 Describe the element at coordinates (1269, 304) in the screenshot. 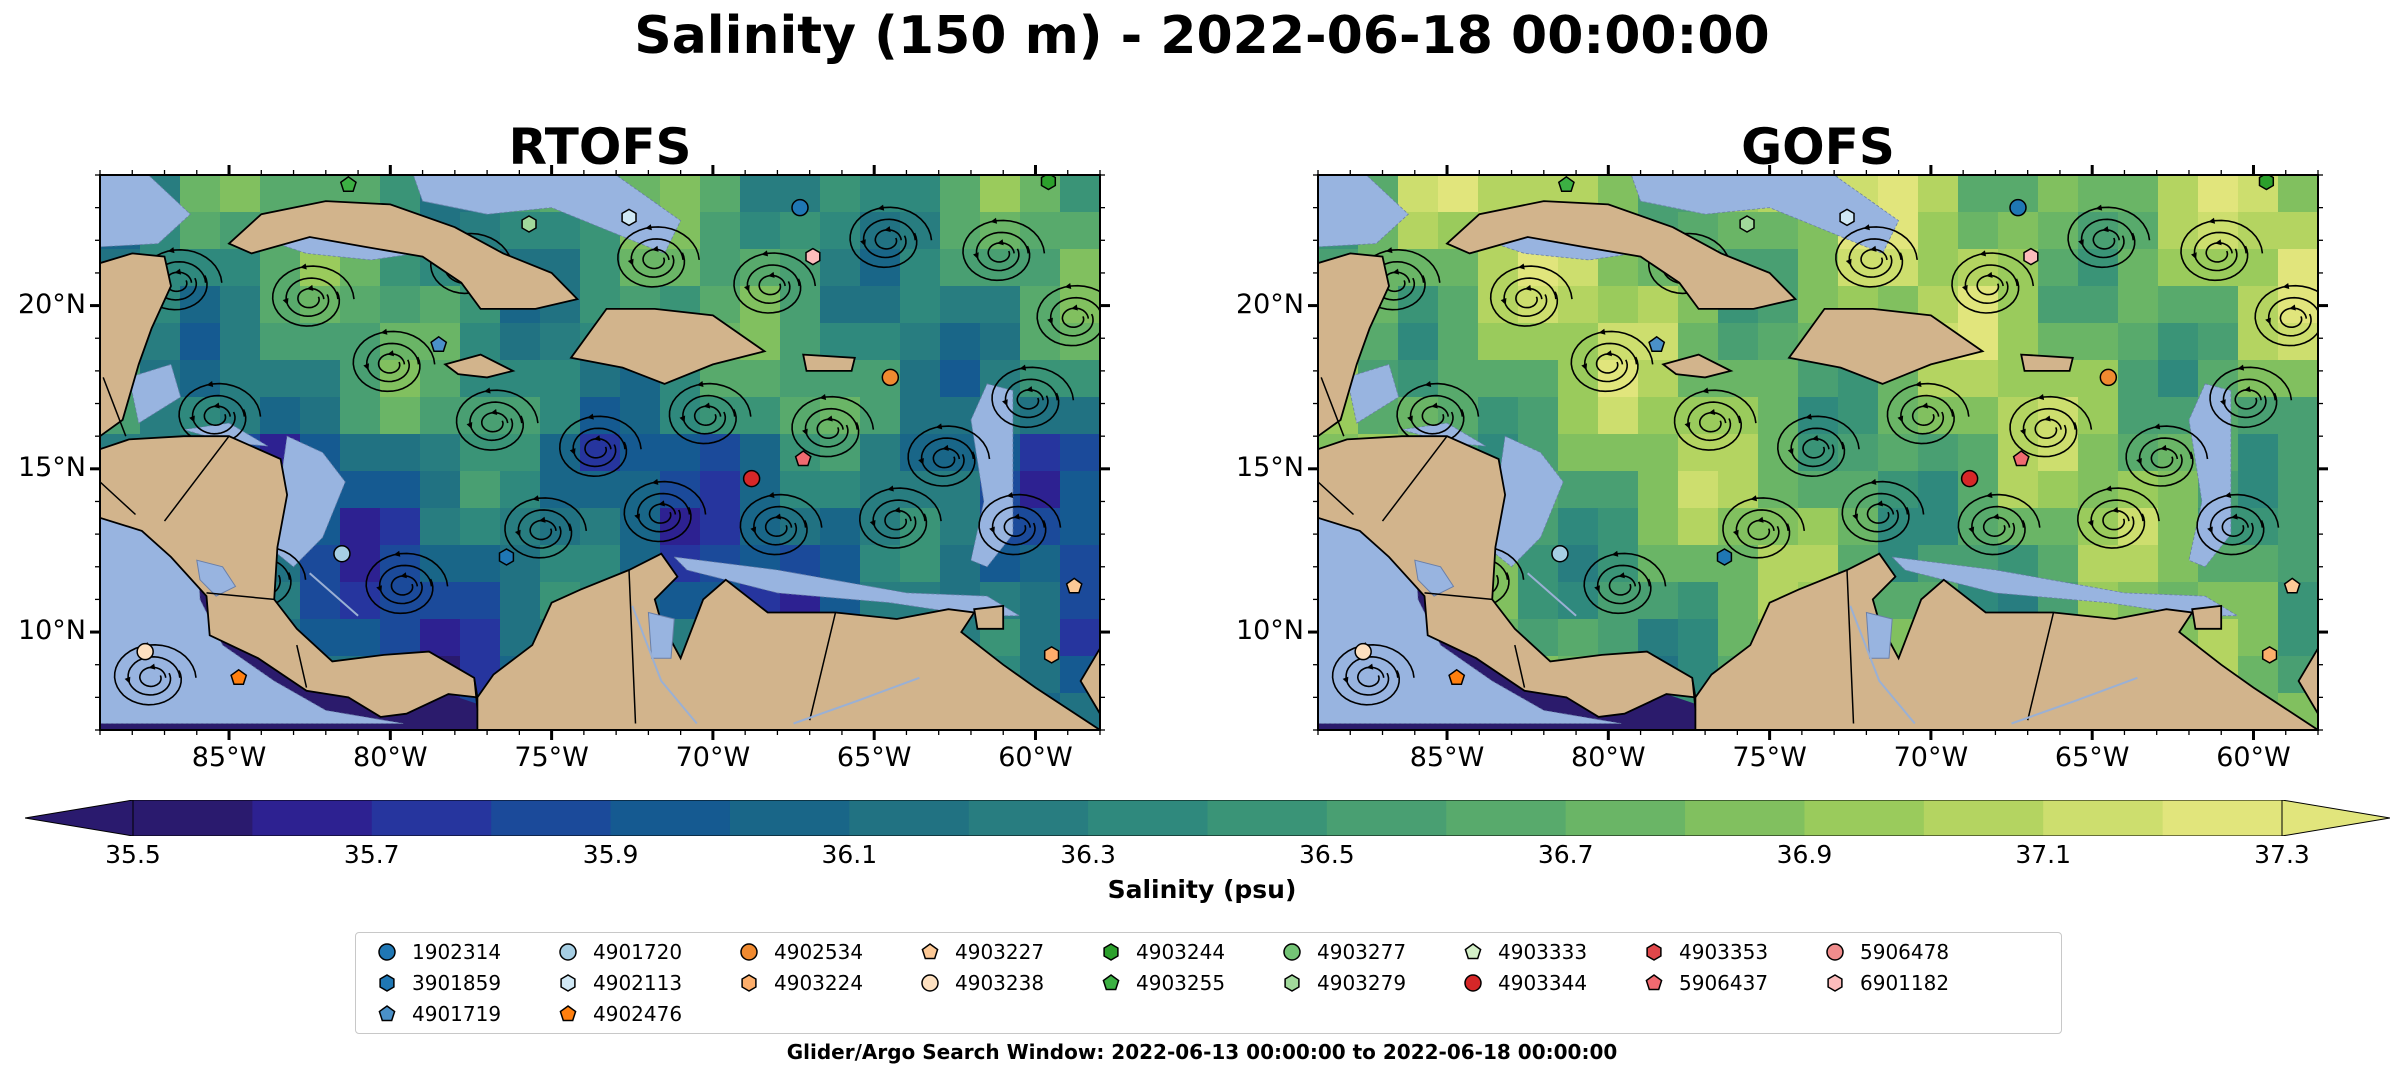

I see `gofs-lat-tick-label: 20°N` at that location.